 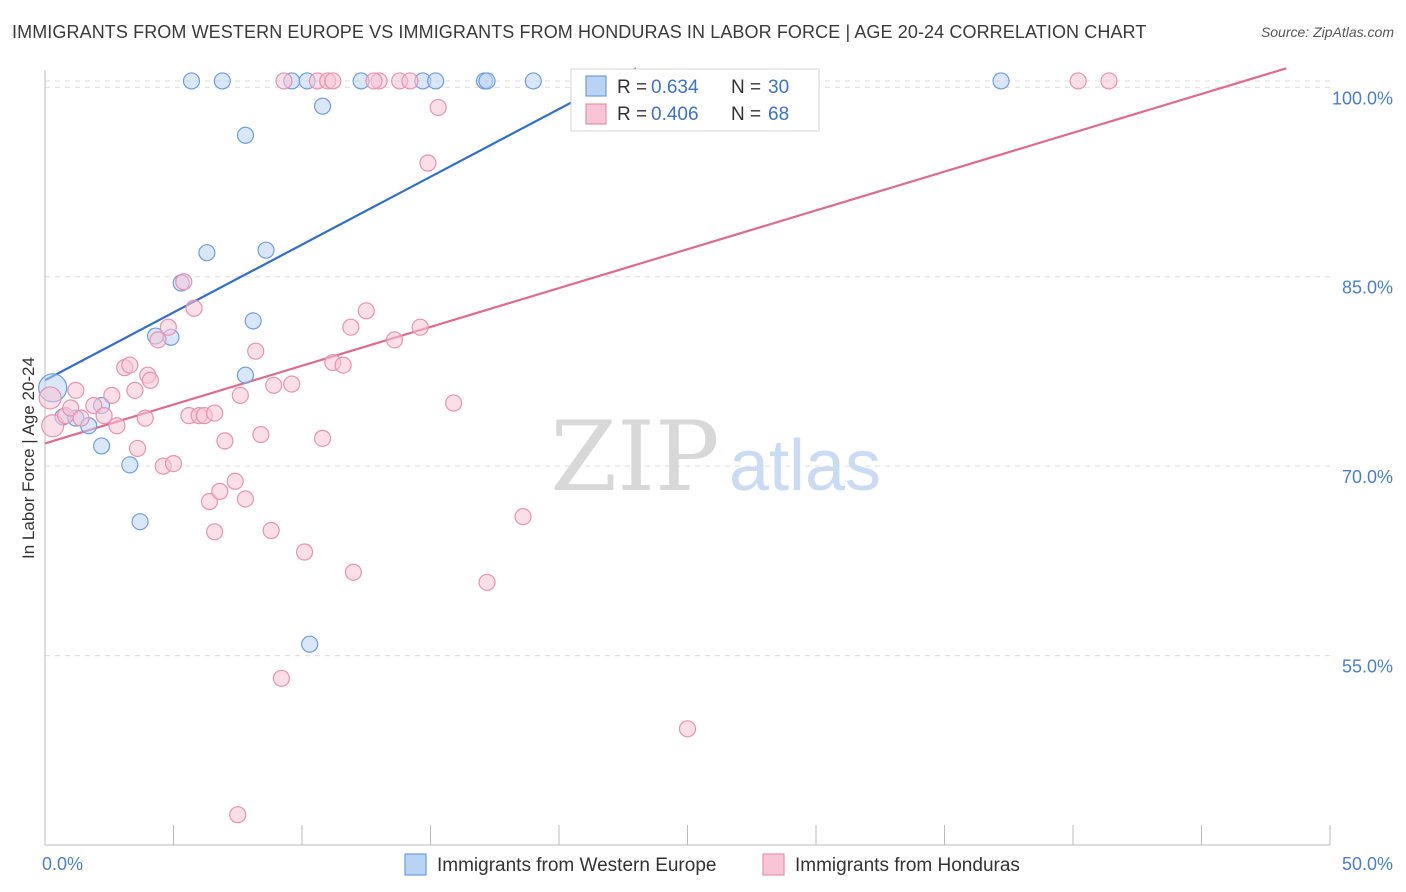 I want to click on stats-legend-box, so click(x=695, y=100).